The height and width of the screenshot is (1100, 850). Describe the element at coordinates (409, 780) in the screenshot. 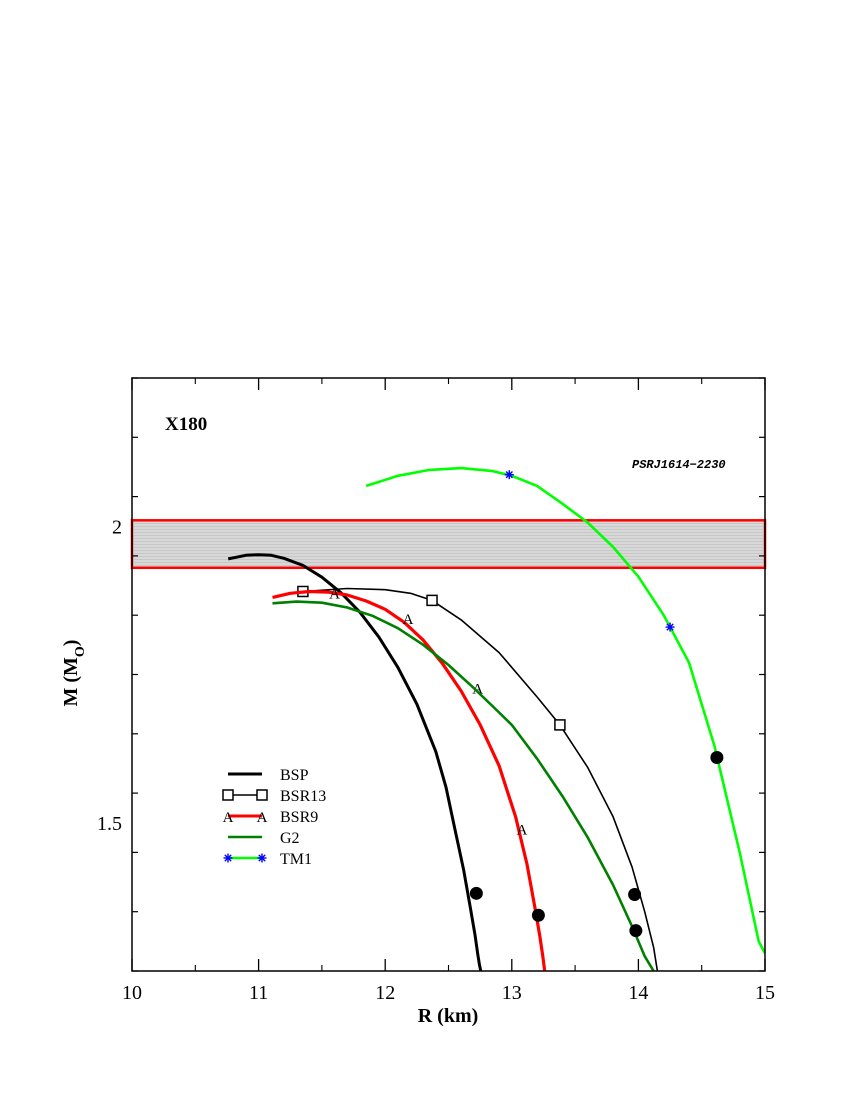

I see `series-line-bsr9` at that location.